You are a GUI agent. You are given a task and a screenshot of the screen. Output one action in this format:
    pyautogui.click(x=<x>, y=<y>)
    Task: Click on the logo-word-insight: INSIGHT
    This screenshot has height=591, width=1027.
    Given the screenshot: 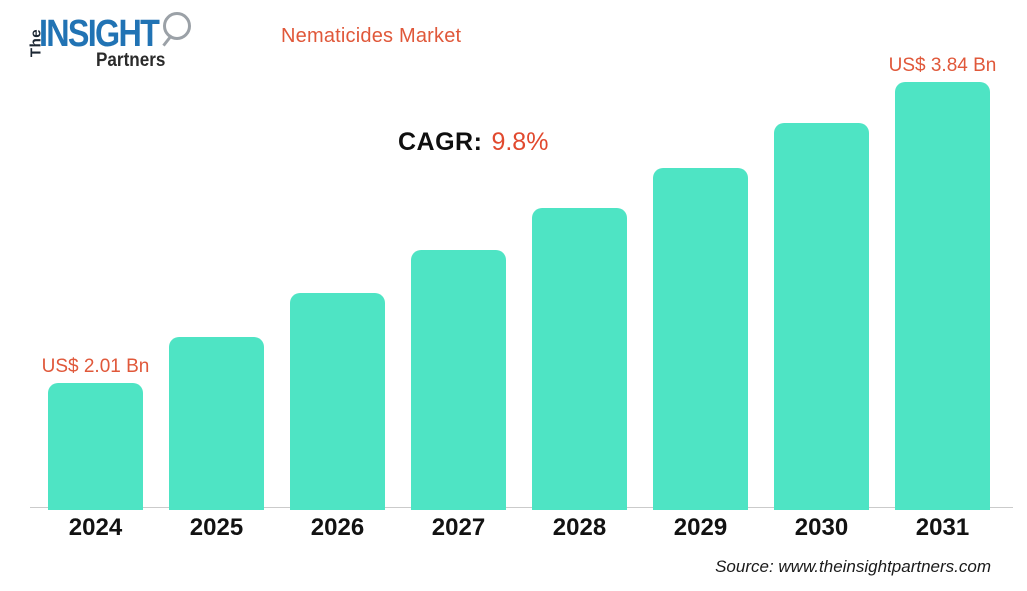 What is the action you would take?
    pyautogui.click(x=99, y=34)
    